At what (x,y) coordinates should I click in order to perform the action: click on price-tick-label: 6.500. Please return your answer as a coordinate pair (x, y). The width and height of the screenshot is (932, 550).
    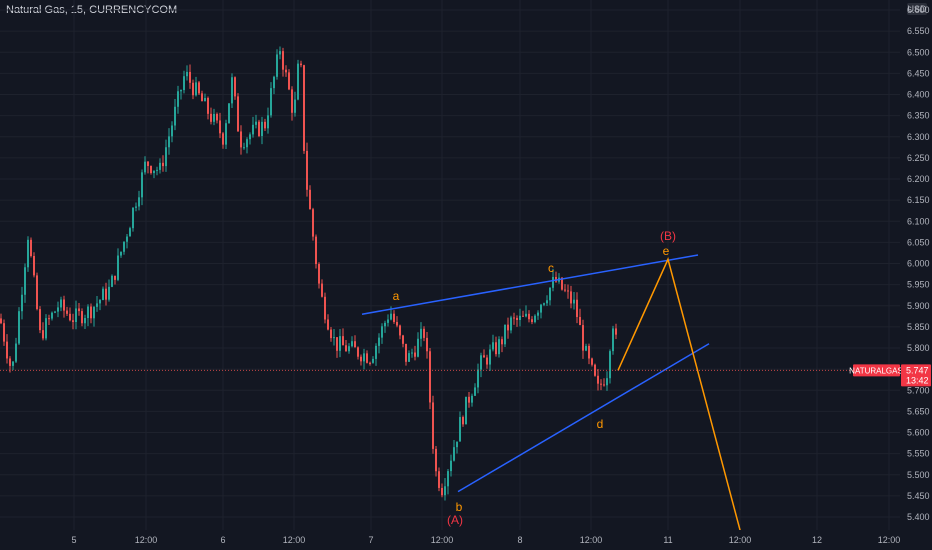
    Looking at the image, I should click on (918, 52).